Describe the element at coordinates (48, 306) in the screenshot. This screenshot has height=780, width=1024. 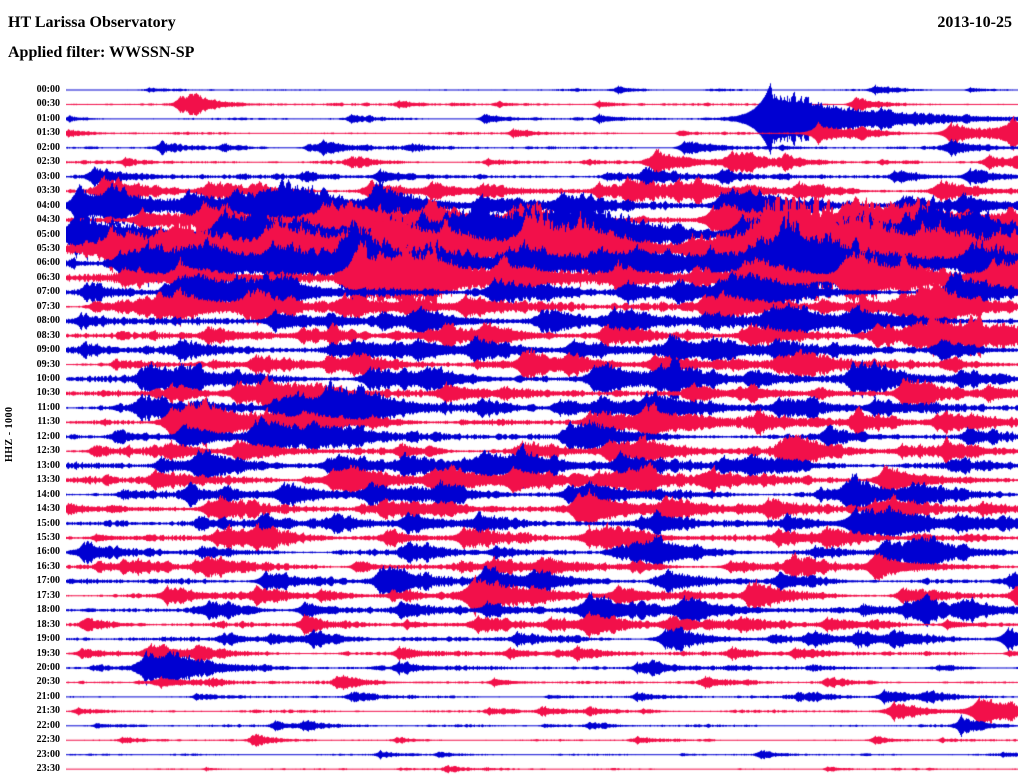
I see `trace-time-label: 07:30` at that location.